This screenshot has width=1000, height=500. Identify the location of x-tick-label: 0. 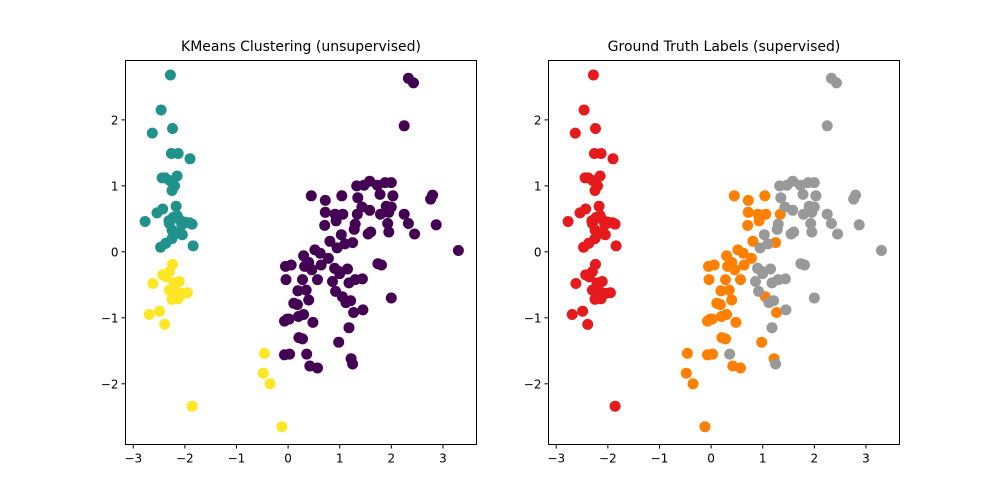
(711, 459).